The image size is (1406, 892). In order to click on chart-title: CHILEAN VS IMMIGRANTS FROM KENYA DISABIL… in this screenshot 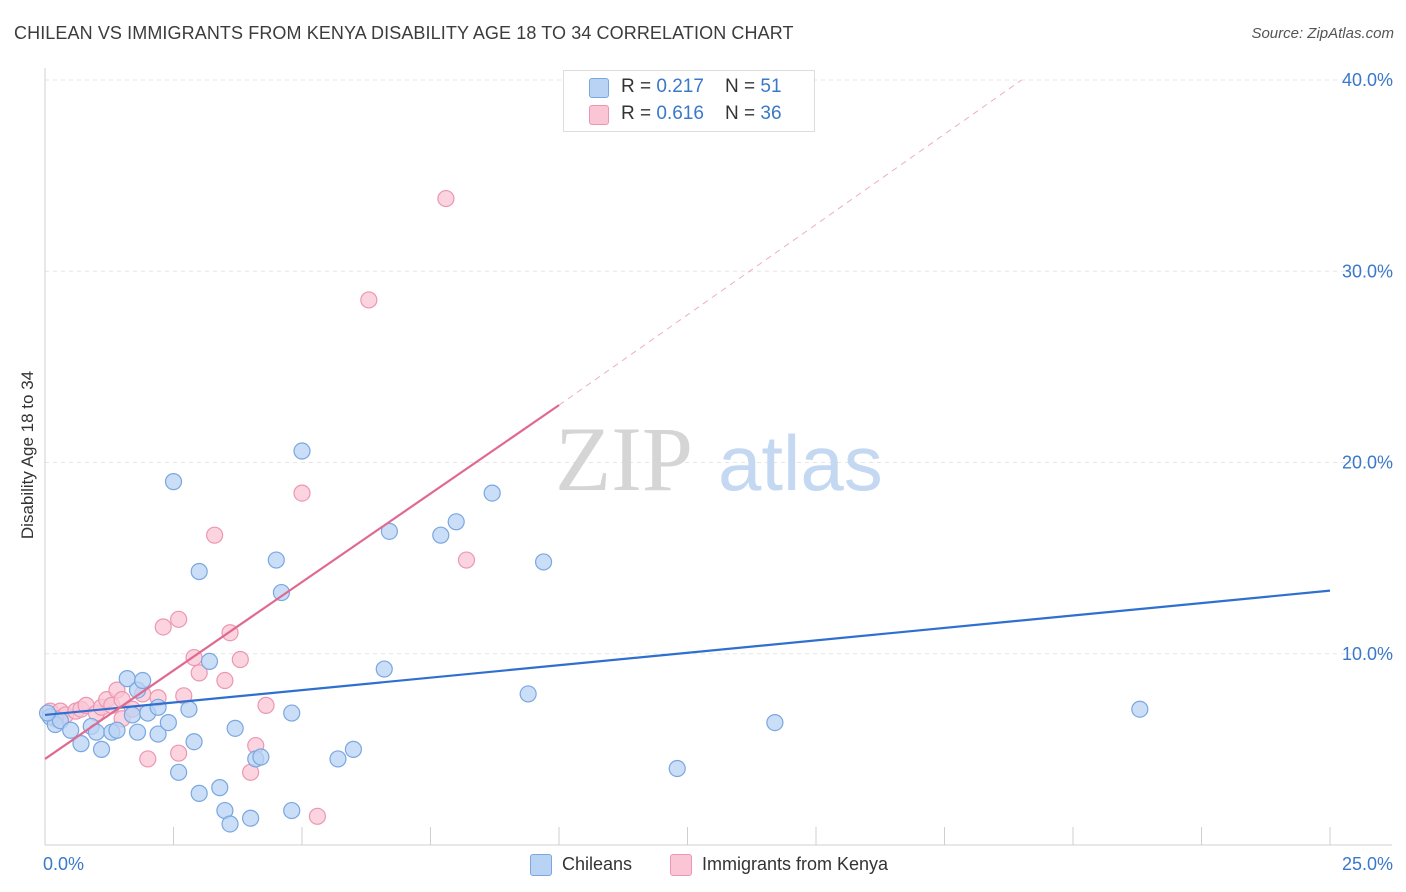, I will do `click(404, 33)`.